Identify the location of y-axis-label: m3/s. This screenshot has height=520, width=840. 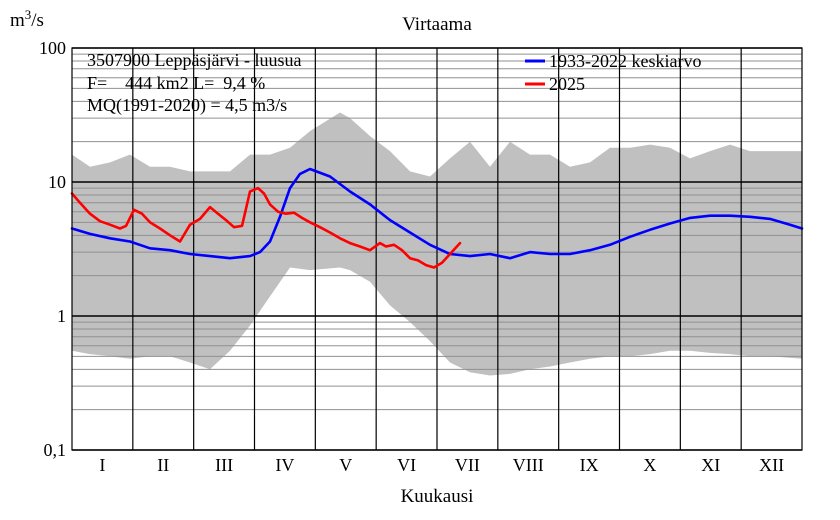
(27, 19).